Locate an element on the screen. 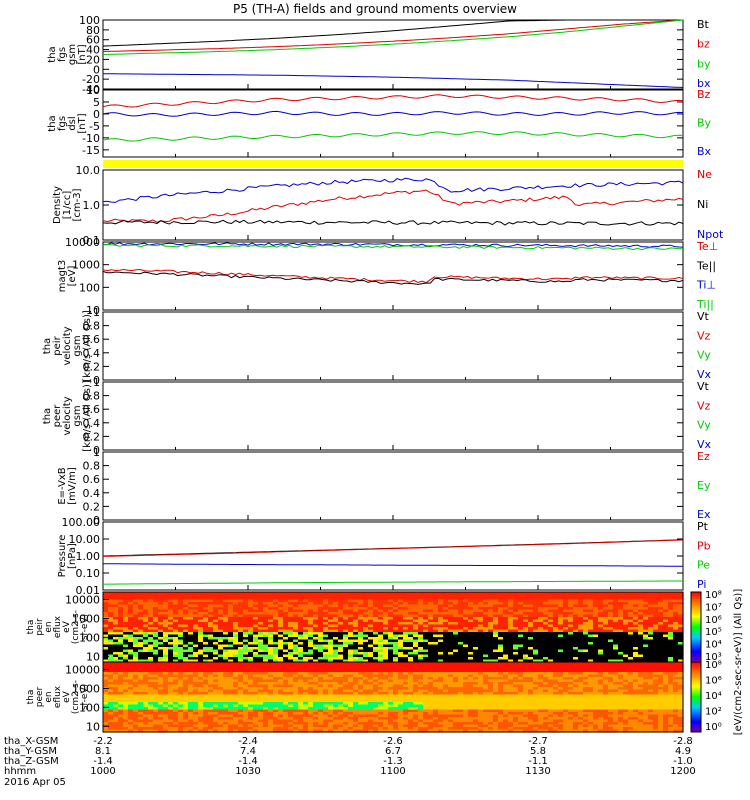 This screenshot has height=800, width=750. y-tick-label: 10000 is located at coordinates (82, 600).